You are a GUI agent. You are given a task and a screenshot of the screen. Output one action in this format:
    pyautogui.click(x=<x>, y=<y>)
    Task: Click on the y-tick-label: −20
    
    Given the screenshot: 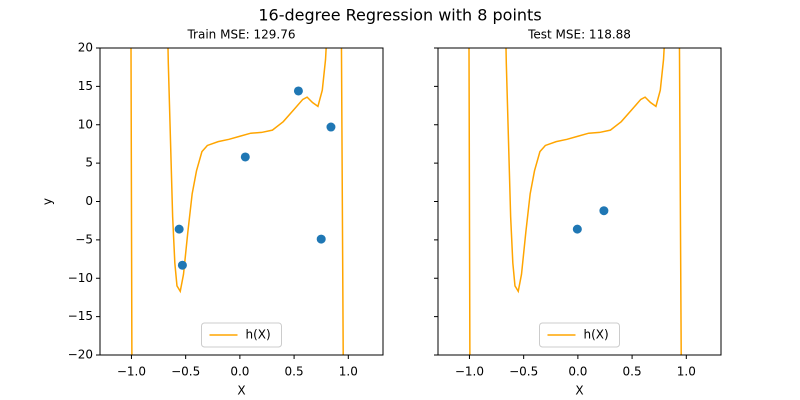 What is the action you would take?
    pyautogui.click(x=80, y=355)
    